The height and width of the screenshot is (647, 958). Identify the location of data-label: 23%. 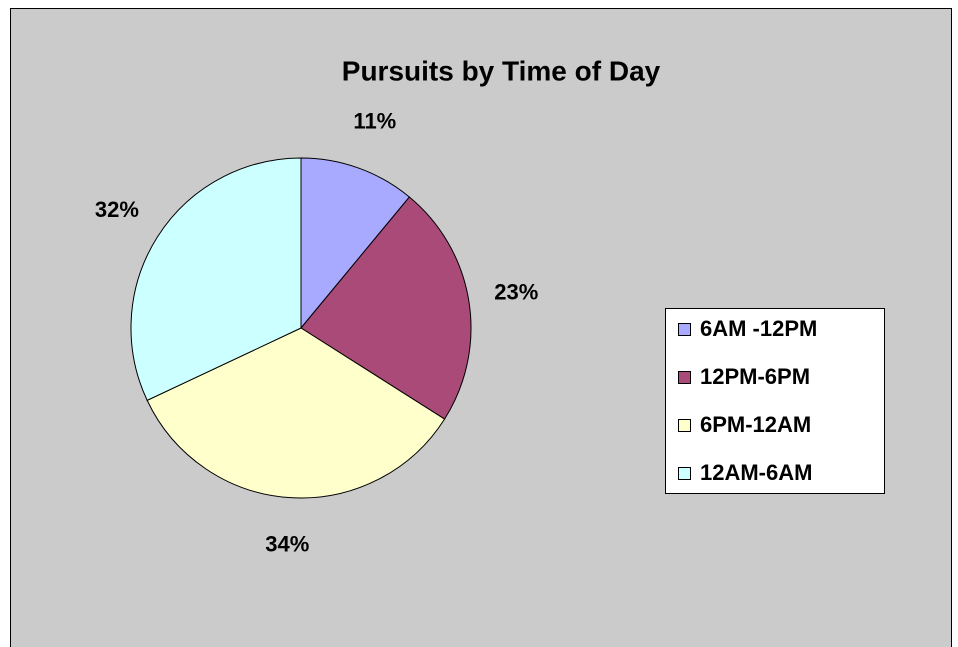
(516, 292).